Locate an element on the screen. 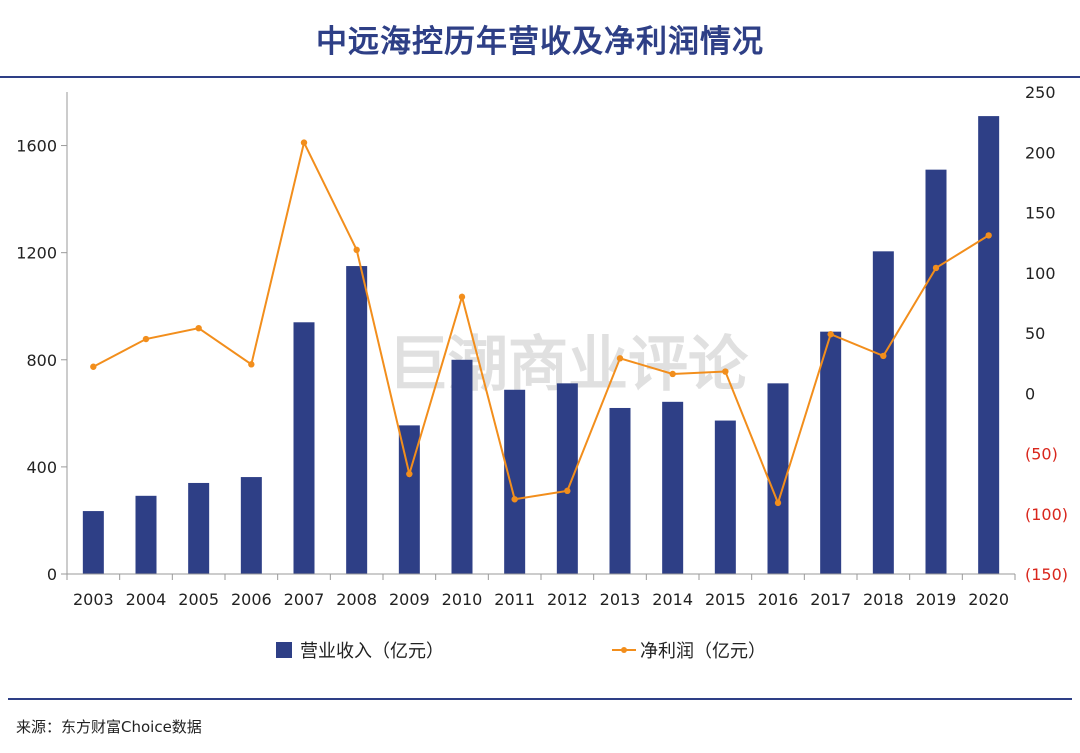 The width and height of the screenshot is (1080, 753). x-tick-label: 2012 is located at coordinates (567, 599).